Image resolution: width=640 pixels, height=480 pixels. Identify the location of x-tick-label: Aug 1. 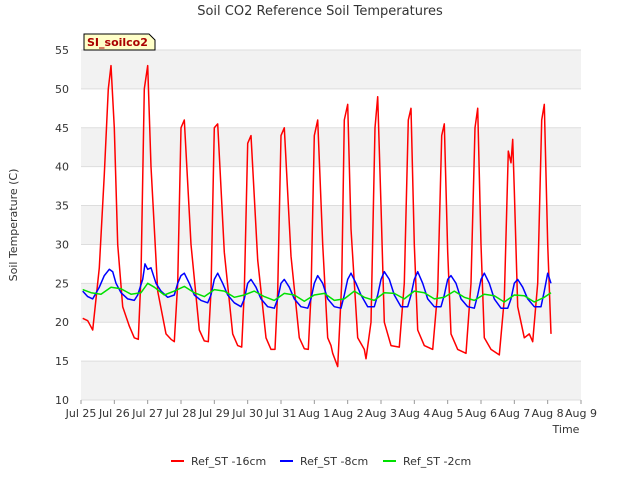
(314, 413).